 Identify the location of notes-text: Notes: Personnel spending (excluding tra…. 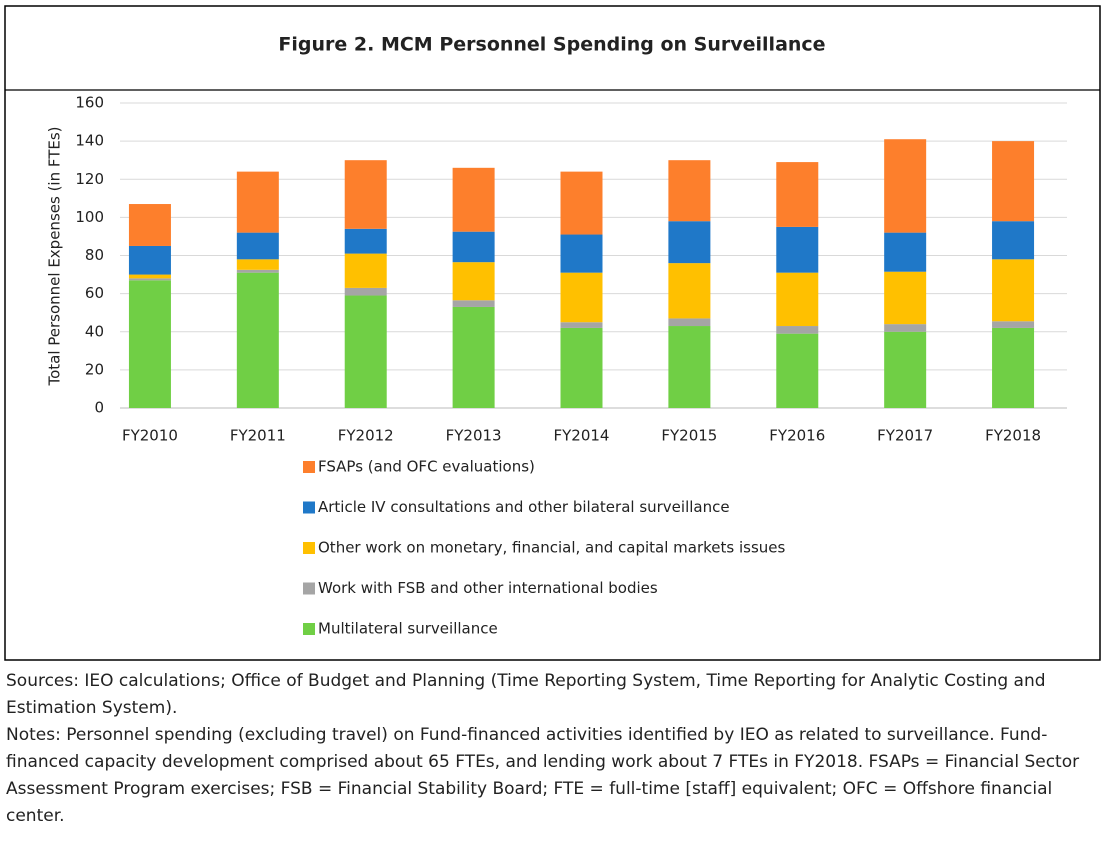
(543, 775).